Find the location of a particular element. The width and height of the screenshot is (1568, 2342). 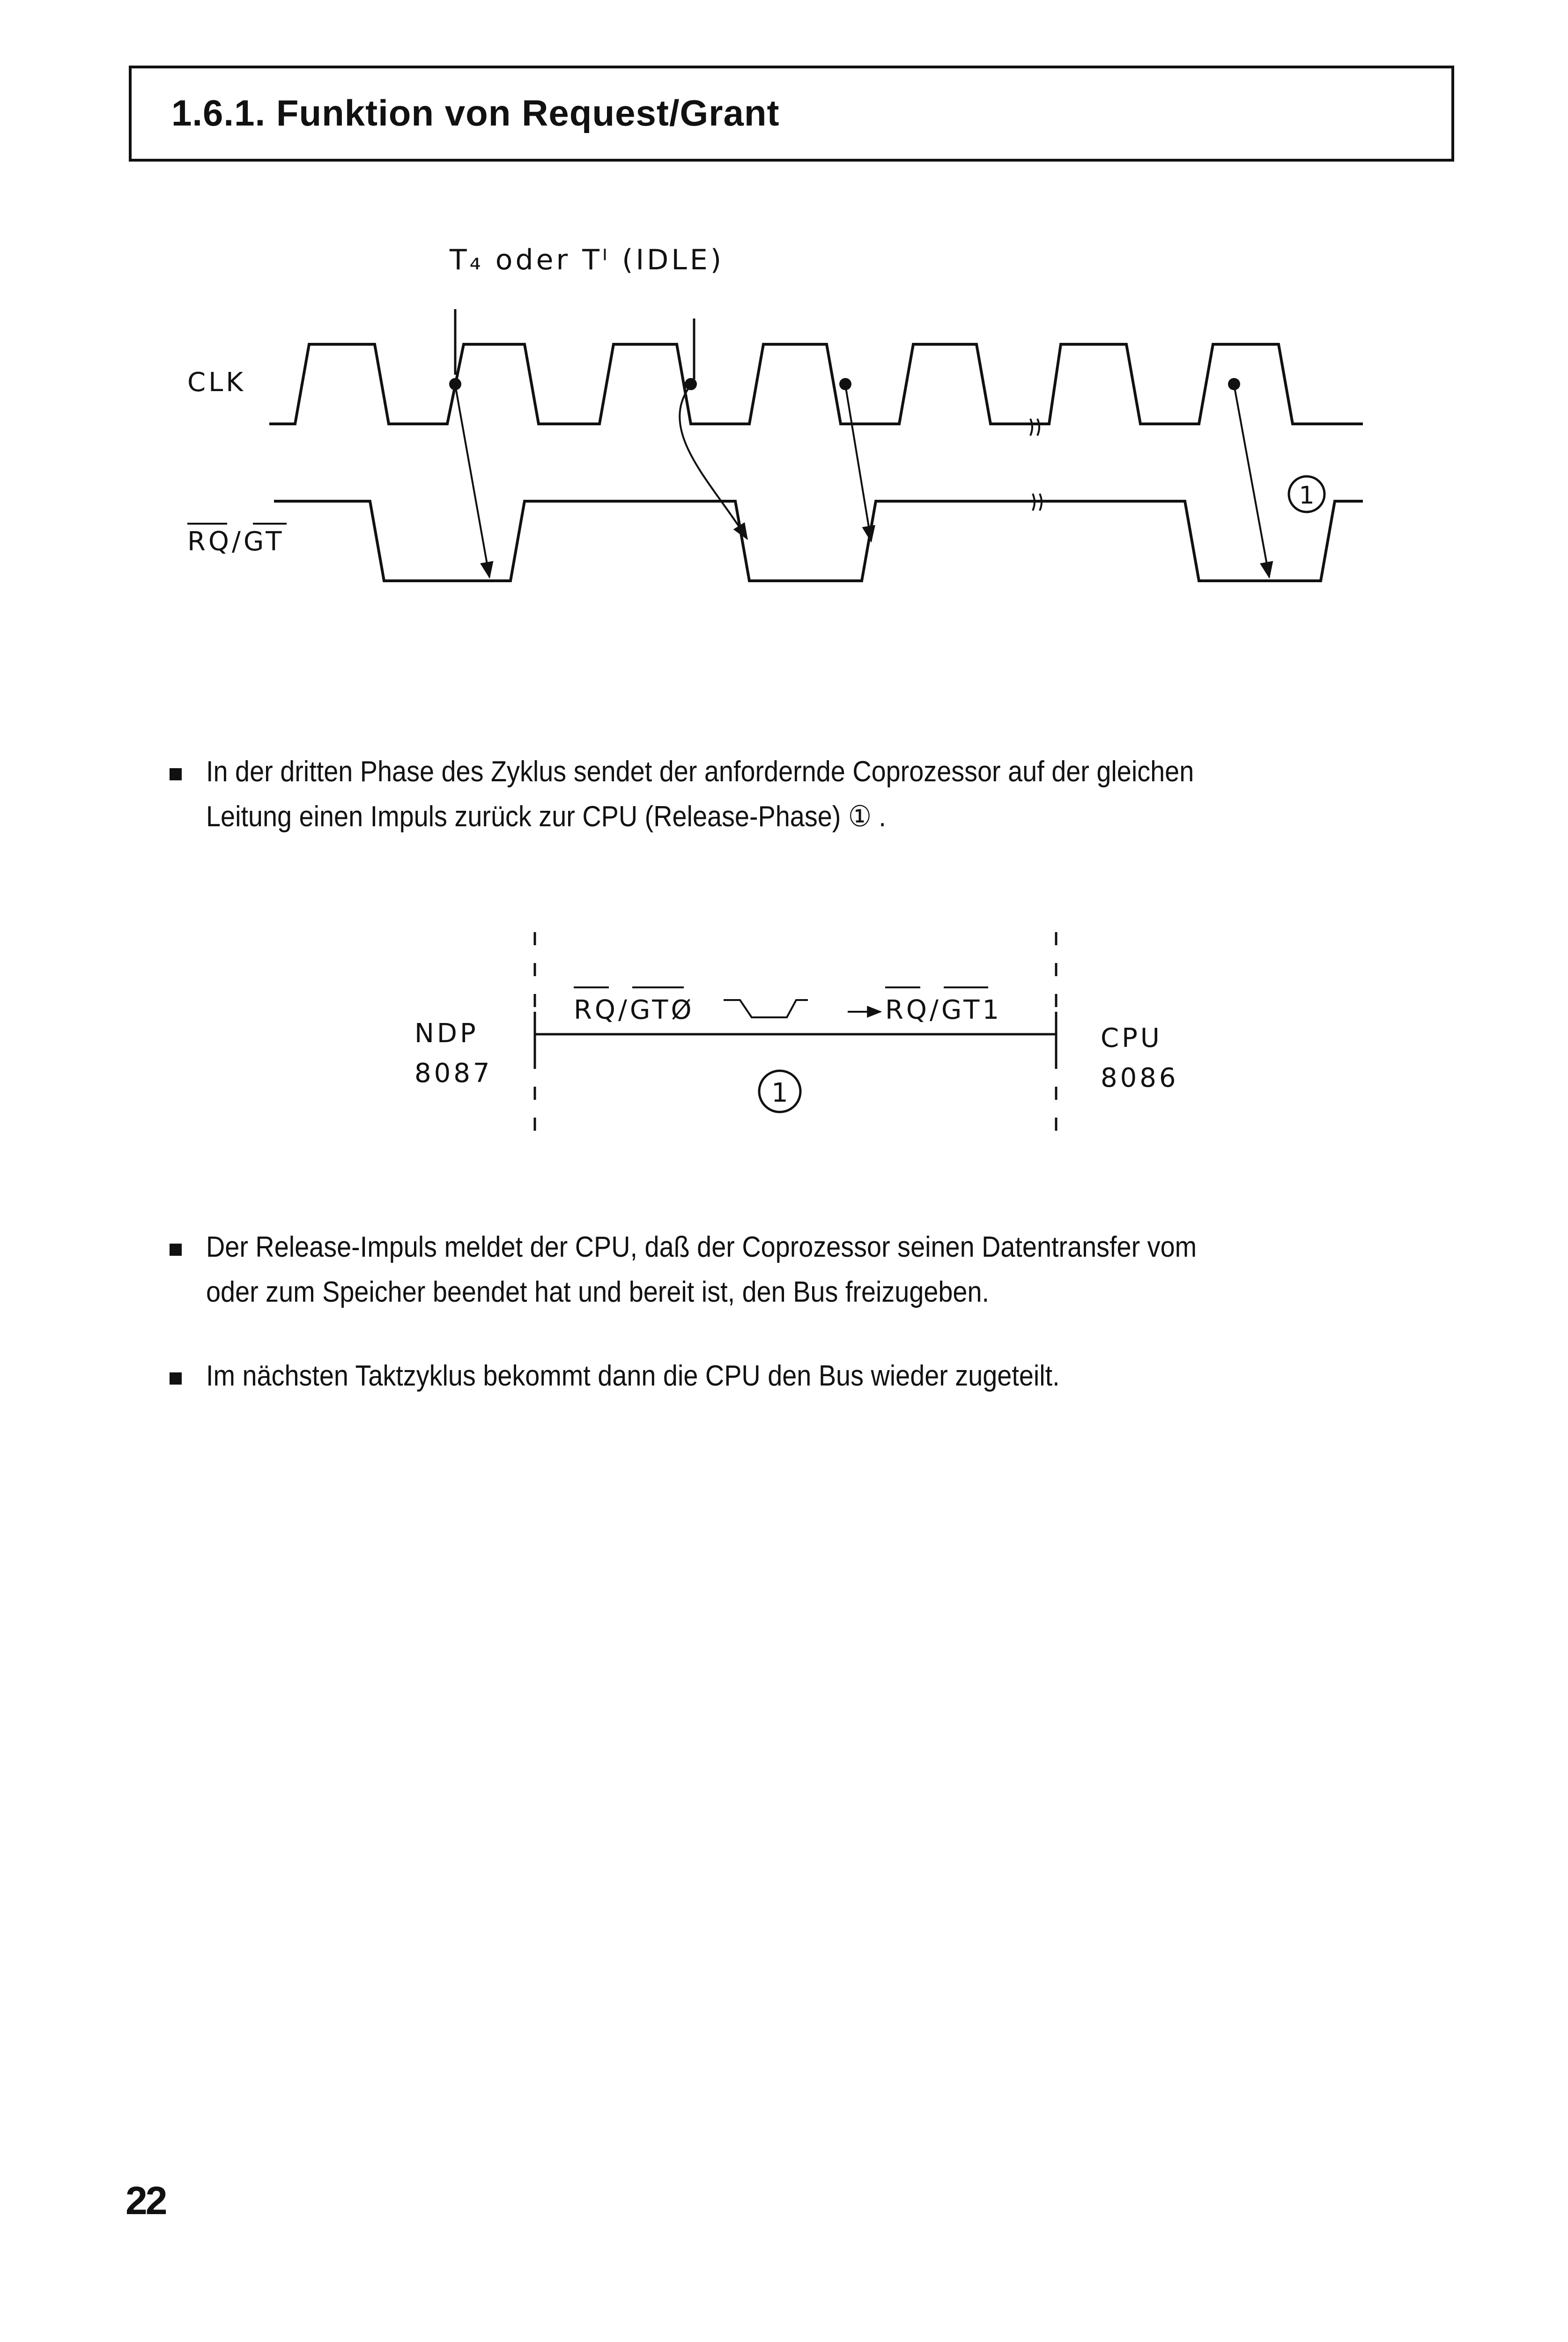

block-callout: 1 is located at coordinates (780, 1091).